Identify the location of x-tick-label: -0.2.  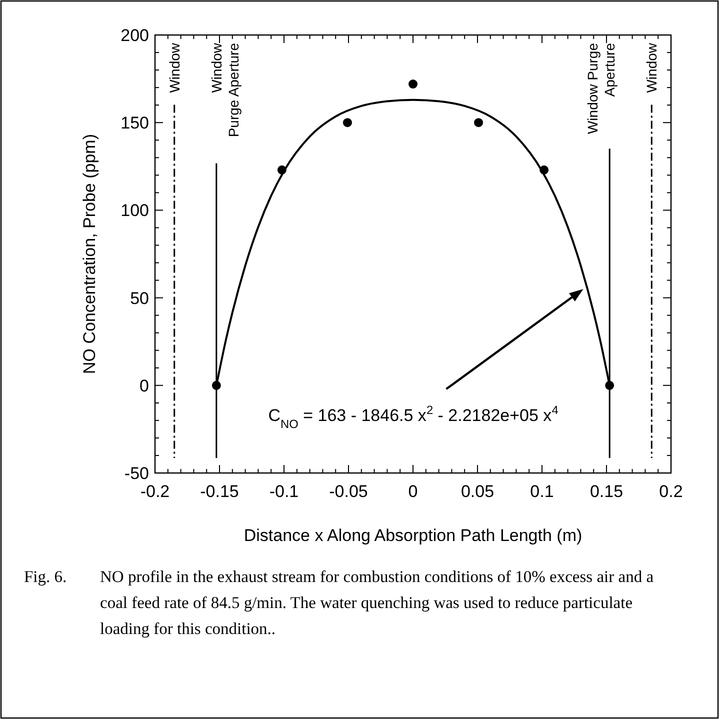
(155, 491).